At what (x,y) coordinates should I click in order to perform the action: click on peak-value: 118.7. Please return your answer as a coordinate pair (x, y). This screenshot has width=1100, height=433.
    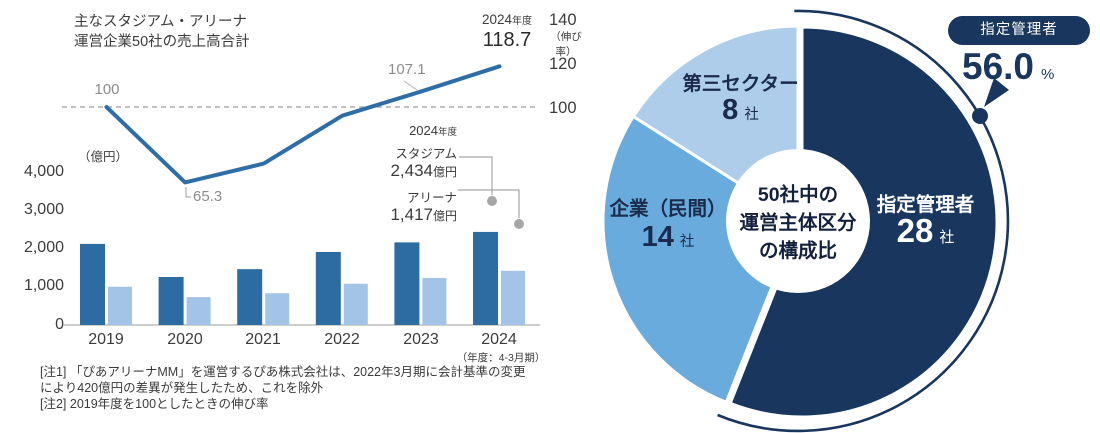
    Looking at the image, I should click on (507, 40).